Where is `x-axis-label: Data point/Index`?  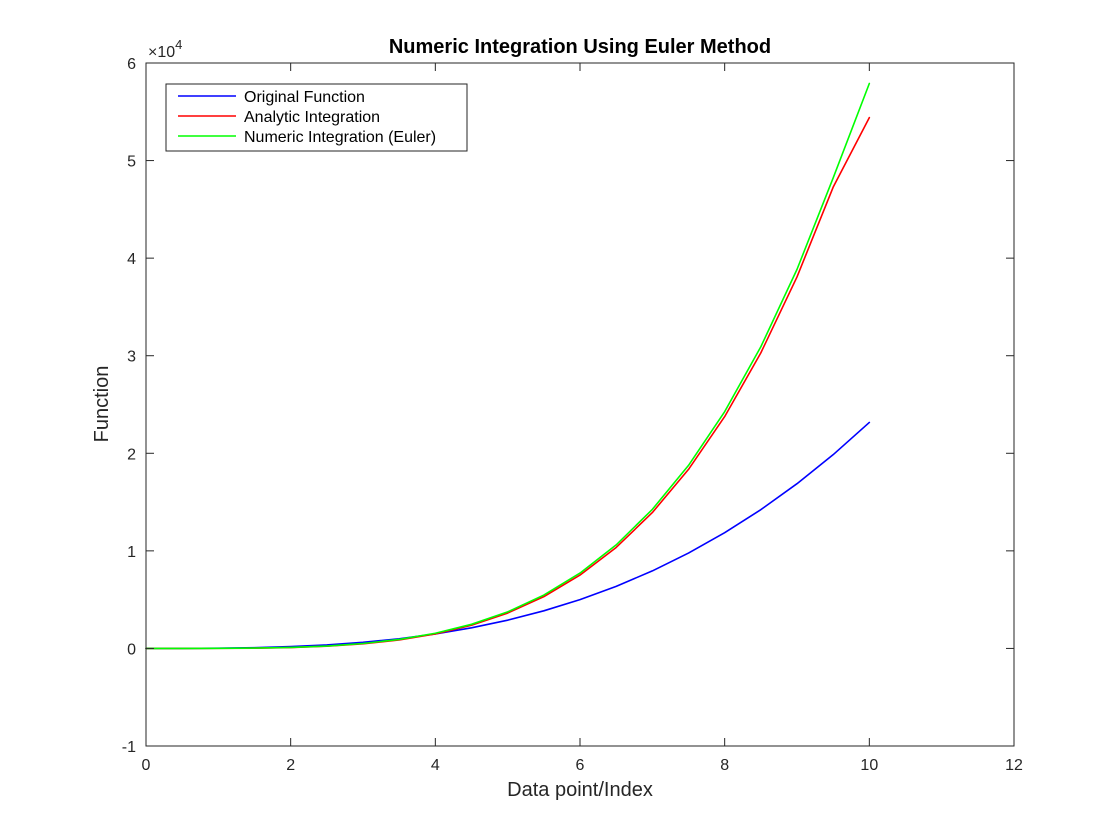 x-axis-label: Data point/Index is located at coordinates (580, 790).